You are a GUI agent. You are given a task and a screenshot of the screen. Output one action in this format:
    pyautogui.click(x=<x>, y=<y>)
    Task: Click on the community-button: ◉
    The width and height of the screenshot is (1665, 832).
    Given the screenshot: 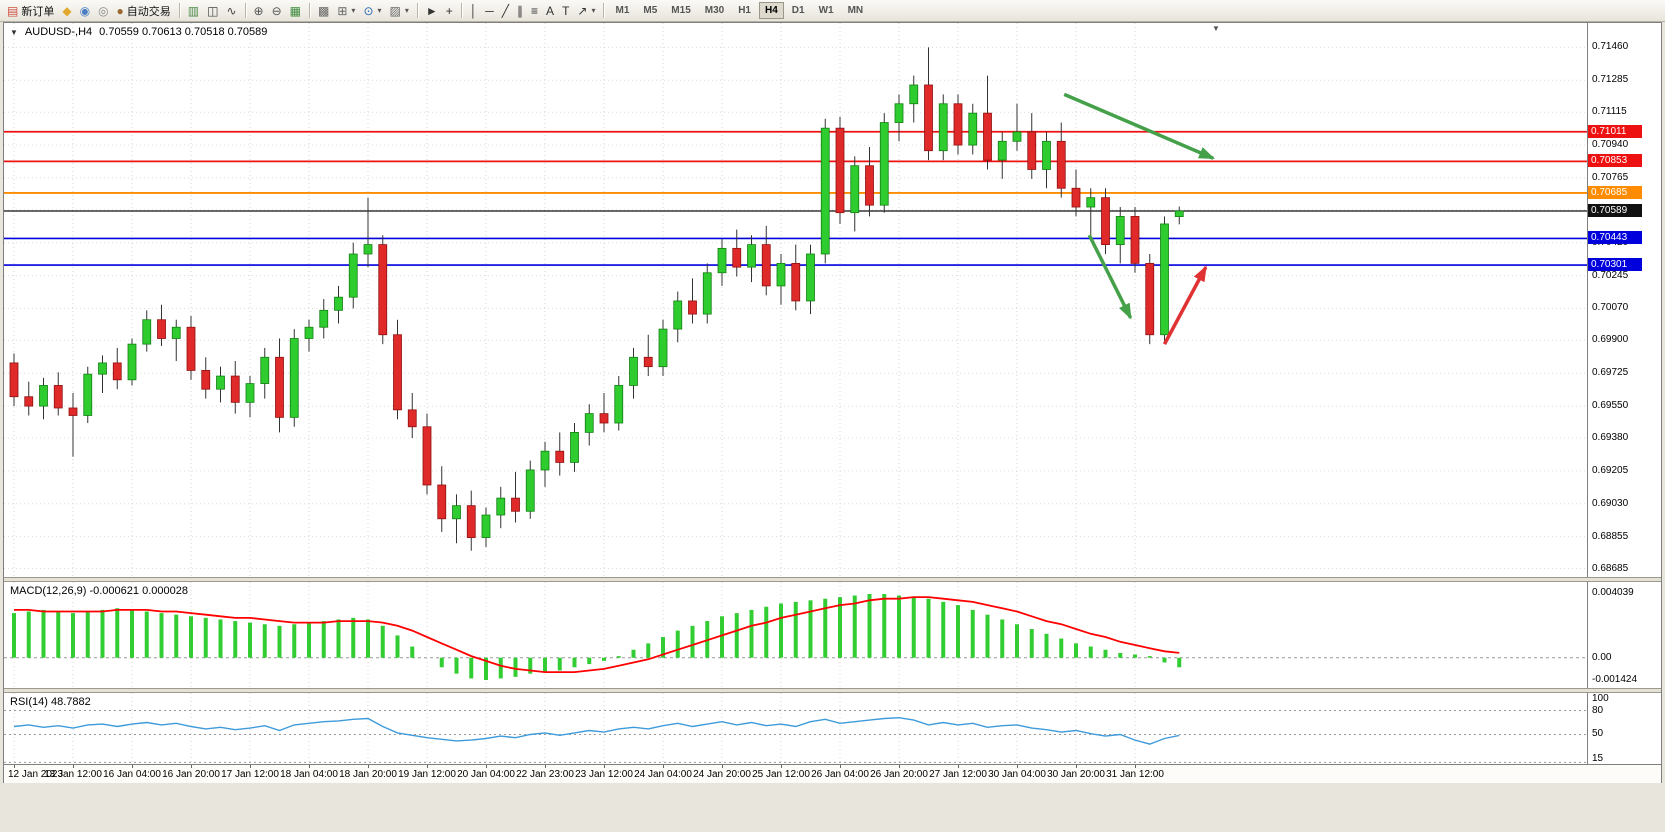 What is the action you would take?
    pyautogui.click(x=85, y=10)
    